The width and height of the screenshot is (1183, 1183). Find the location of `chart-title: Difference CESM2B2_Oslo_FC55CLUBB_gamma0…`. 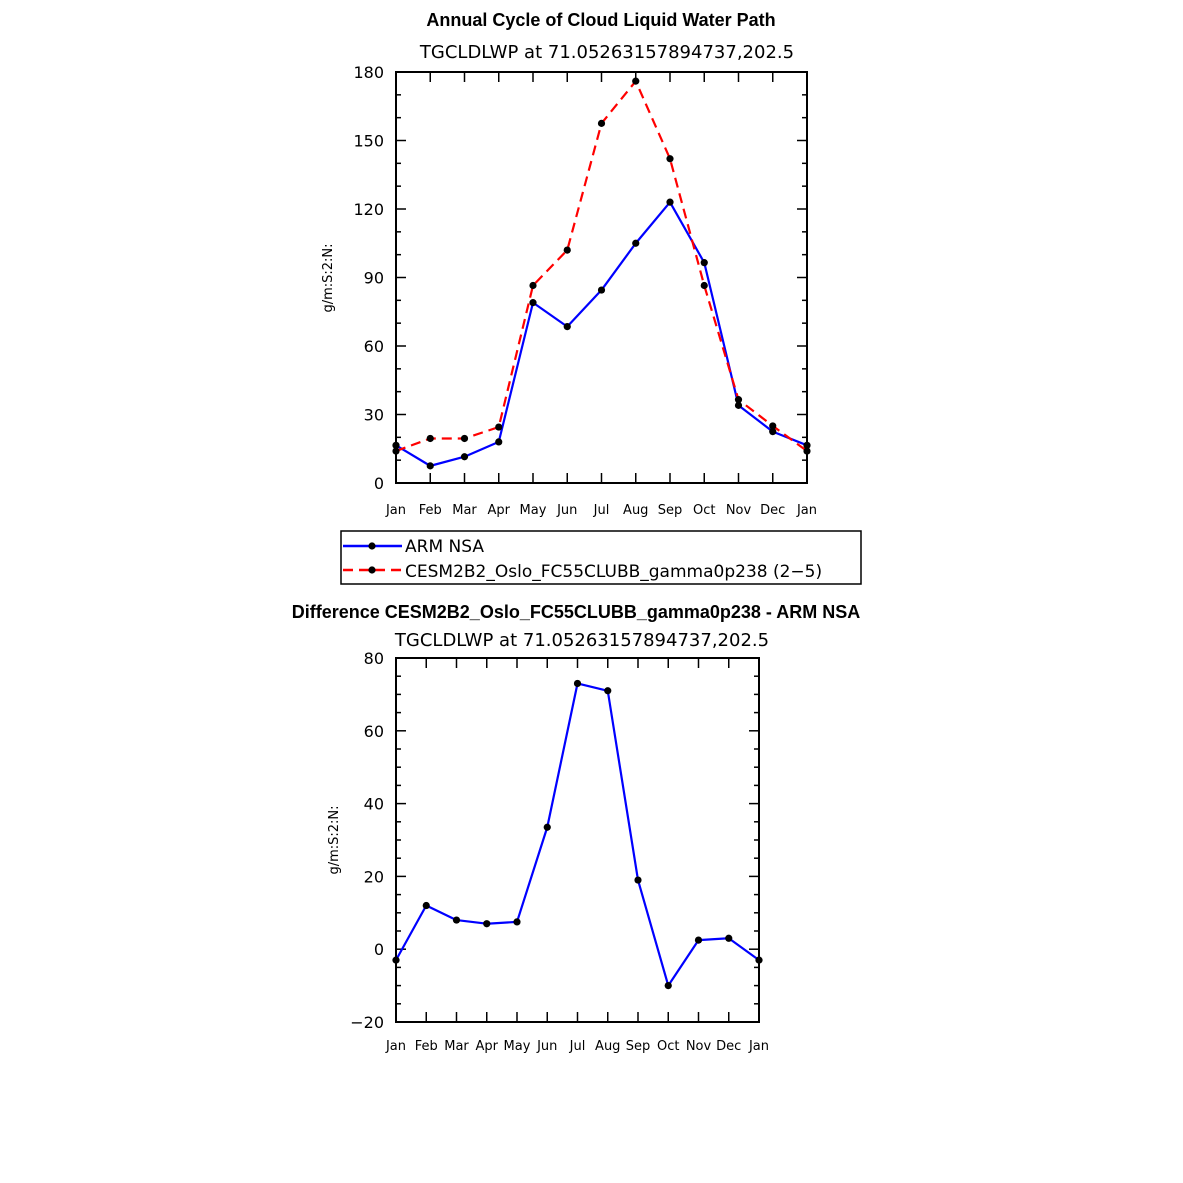

chart-title: Difference CESM2B2_Oslo_FC55CLUBB_gamma0… is located at coordinates (576, 612).